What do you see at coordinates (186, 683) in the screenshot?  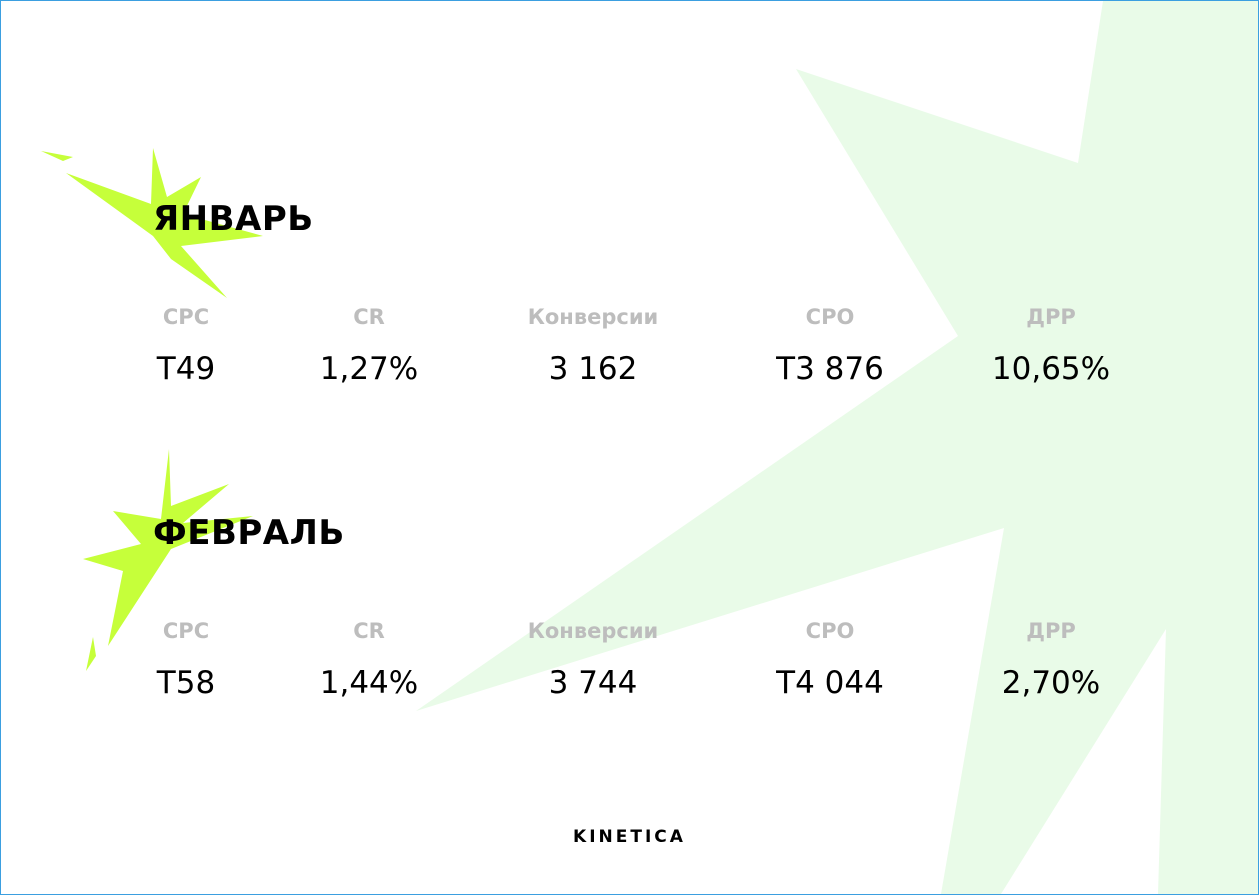 I see `metric-value: T58` at bounding box center [186, 683].